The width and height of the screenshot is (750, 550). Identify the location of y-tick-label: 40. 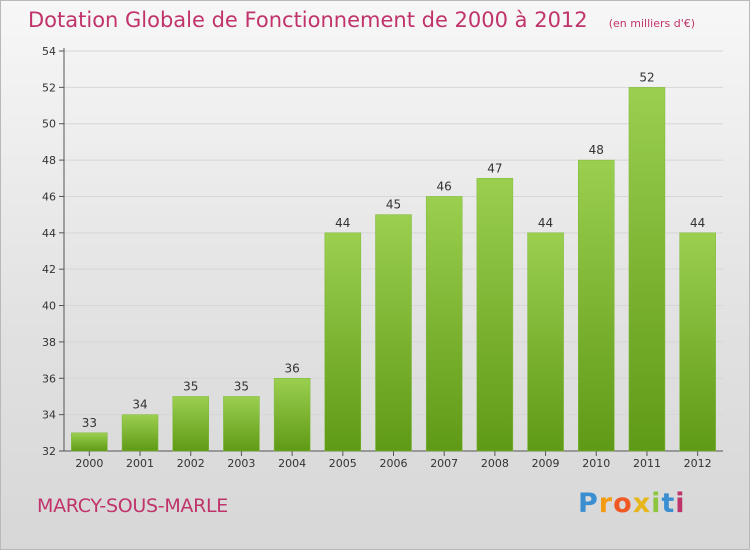
(49, 306).